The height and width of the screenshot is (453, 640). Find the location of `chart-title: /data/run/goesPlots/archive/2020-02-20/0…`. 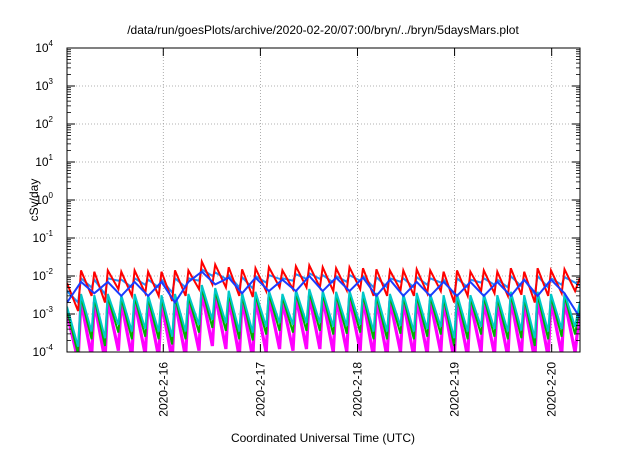

chart-title: /data/run/goesPlots/archive/2020-02-20/0… is located at coordinates (323, 30).